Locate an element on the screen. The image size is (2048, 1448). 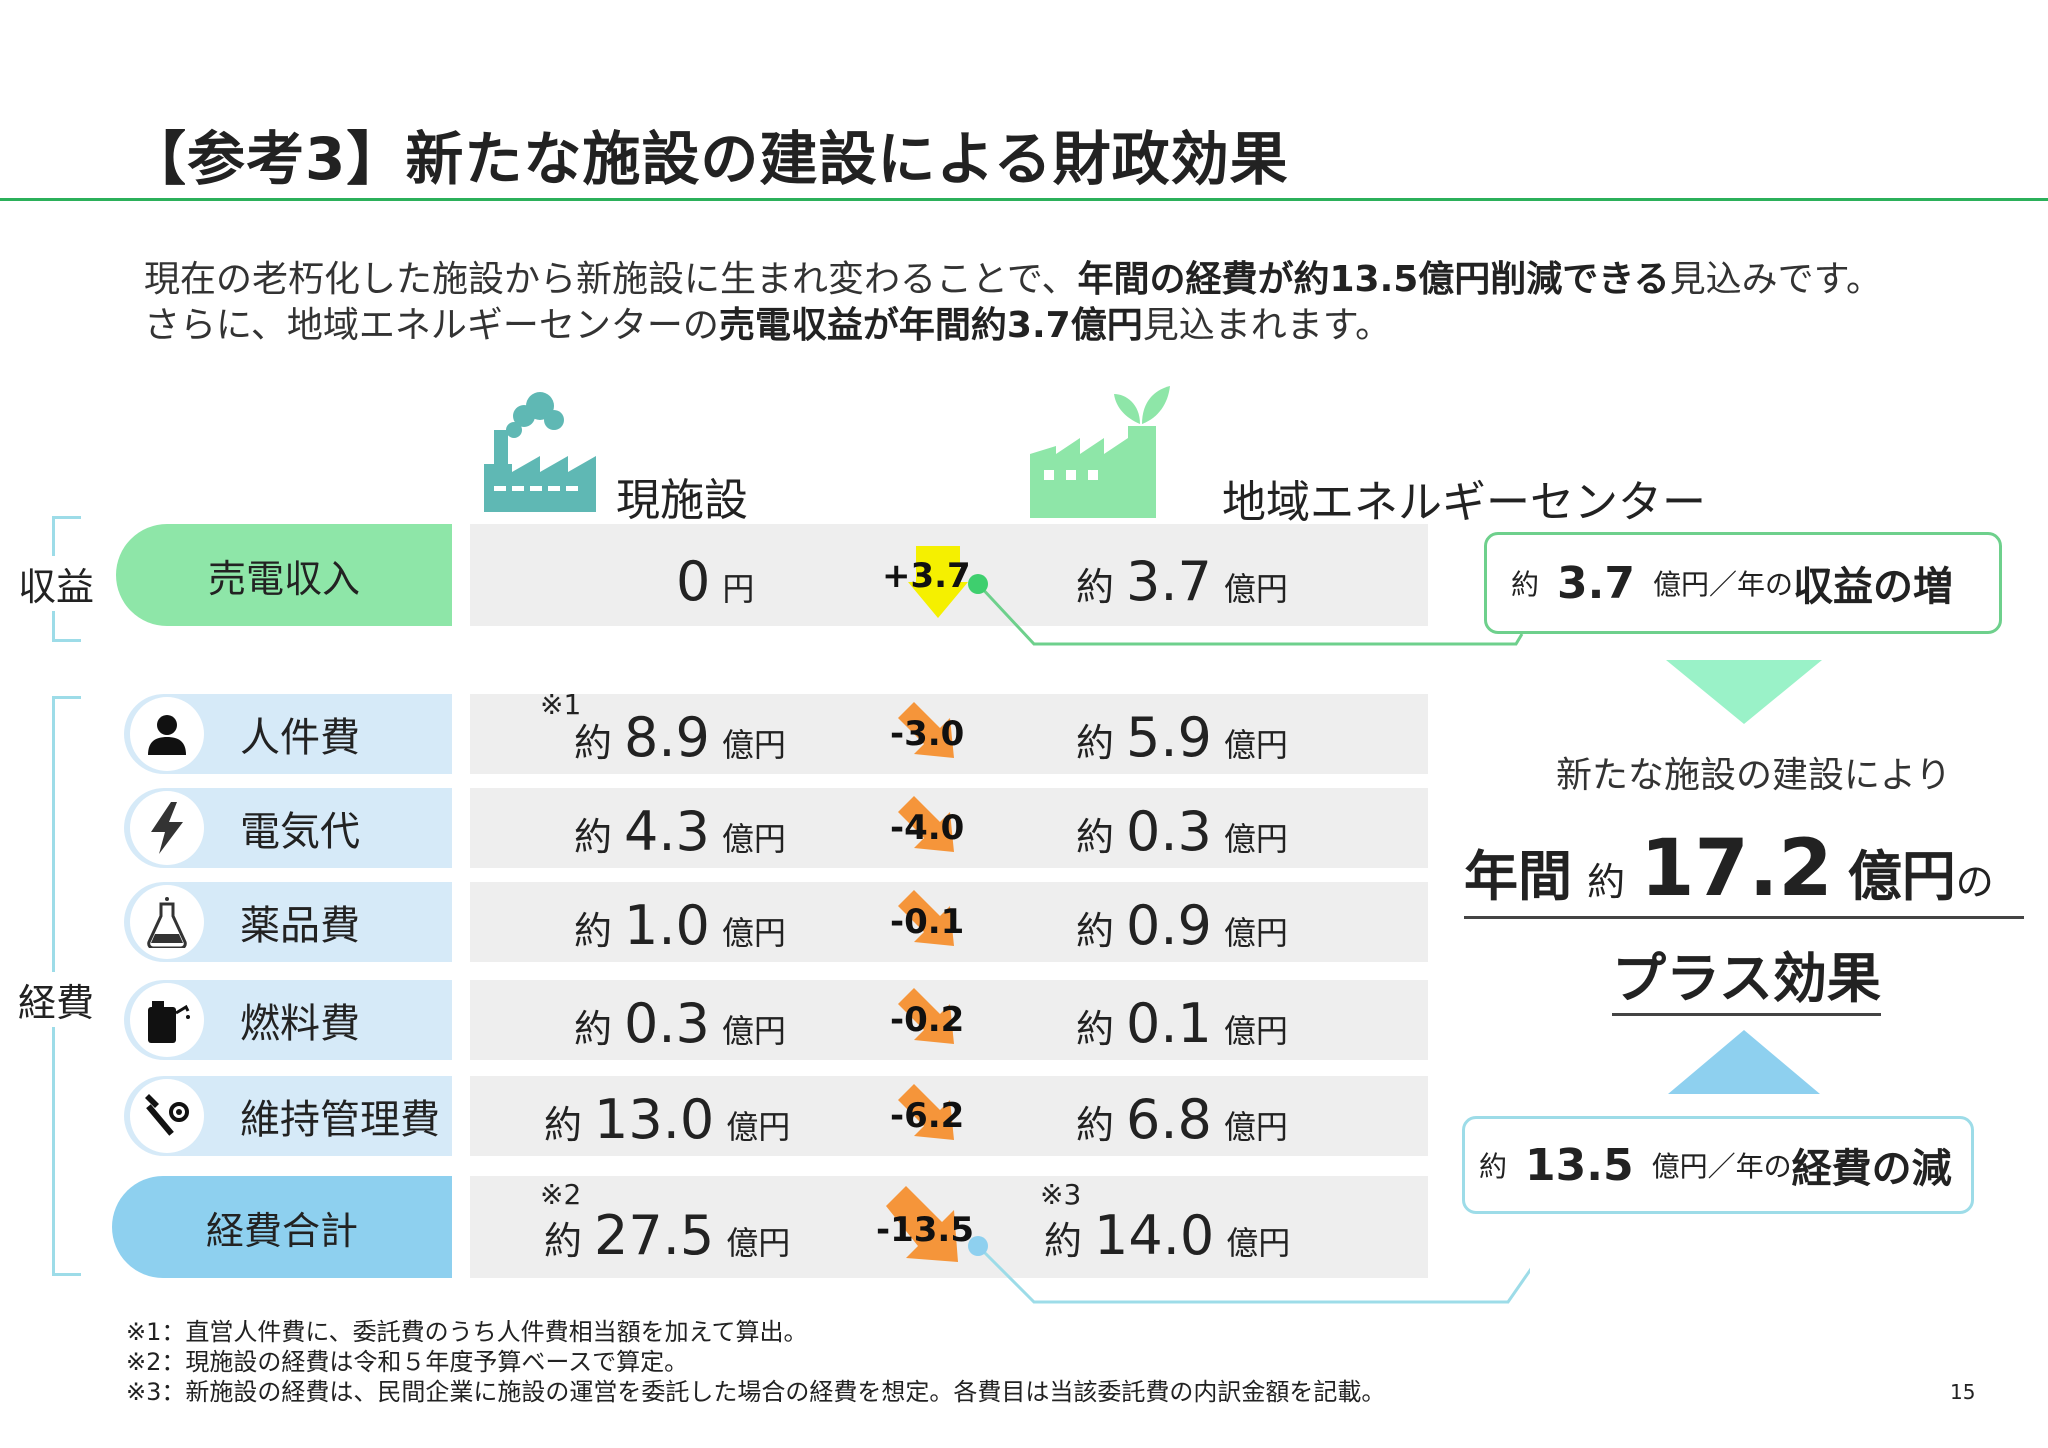
summary-amount: 年間 約 17.2 億円の is located at coordinates (1744, 871).